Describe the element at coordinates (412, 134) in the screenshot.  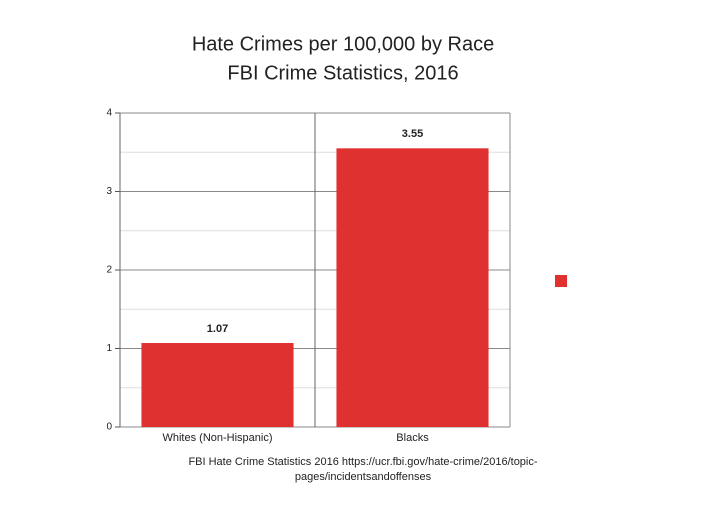
I see `value-label: 3.55` at that location.